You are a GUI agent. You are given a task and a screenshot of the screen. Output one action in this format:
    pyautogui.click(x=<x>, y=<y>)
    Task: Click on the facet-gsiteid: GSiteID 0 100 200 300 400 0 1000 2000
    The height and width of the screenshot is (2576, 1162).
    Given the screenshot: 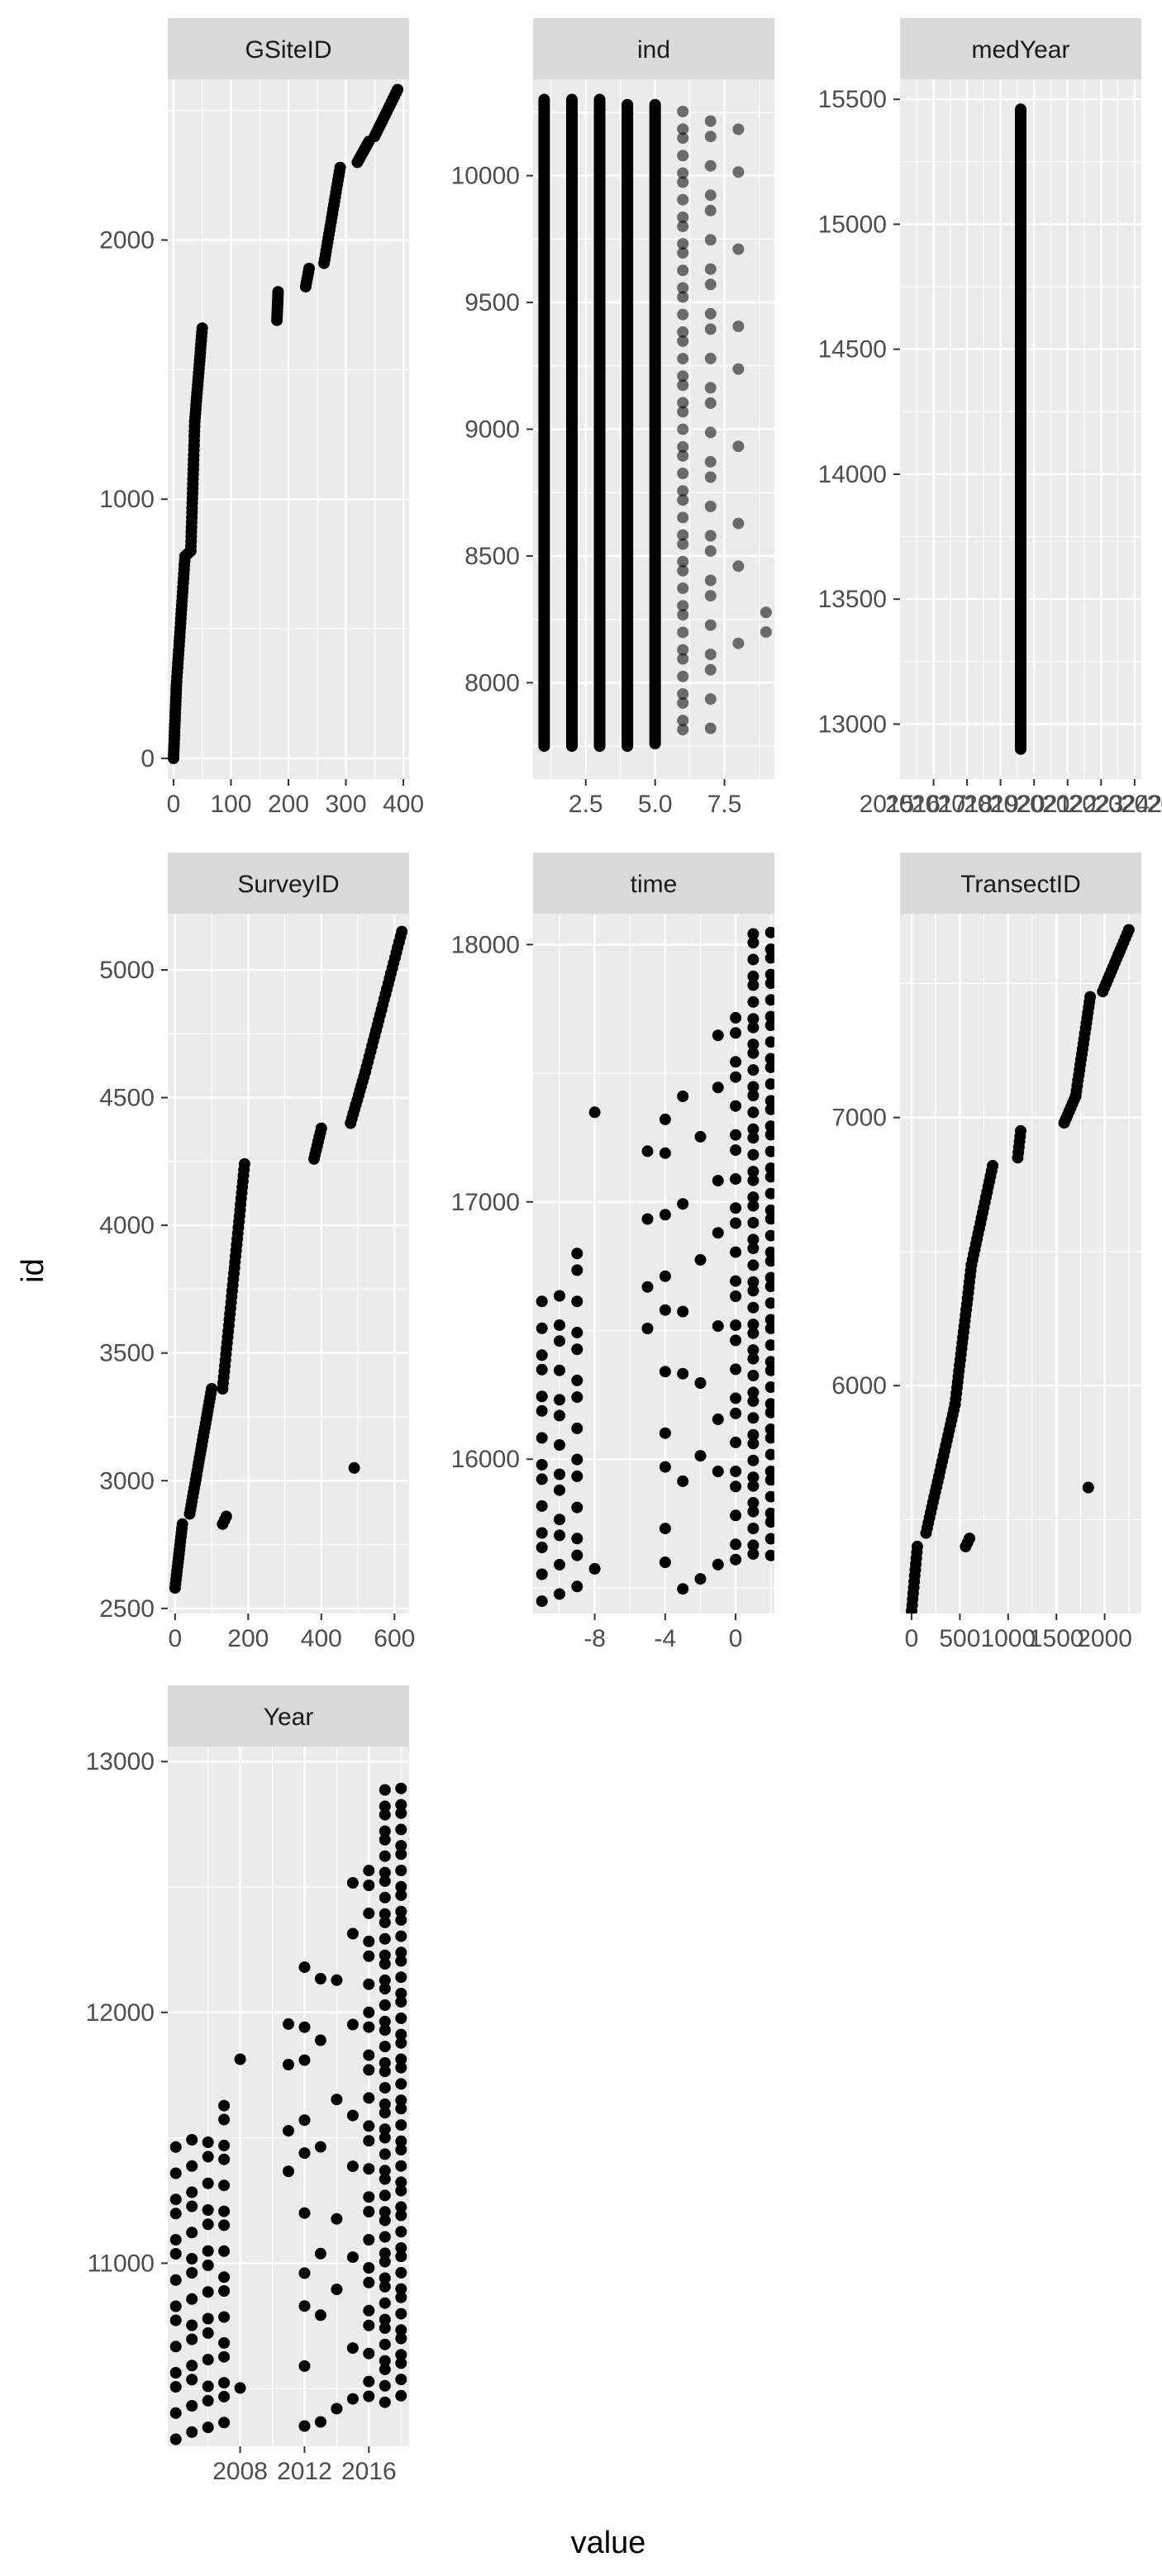 What is the action you would take?
    pyautogui.click(x=261, y=418)
    